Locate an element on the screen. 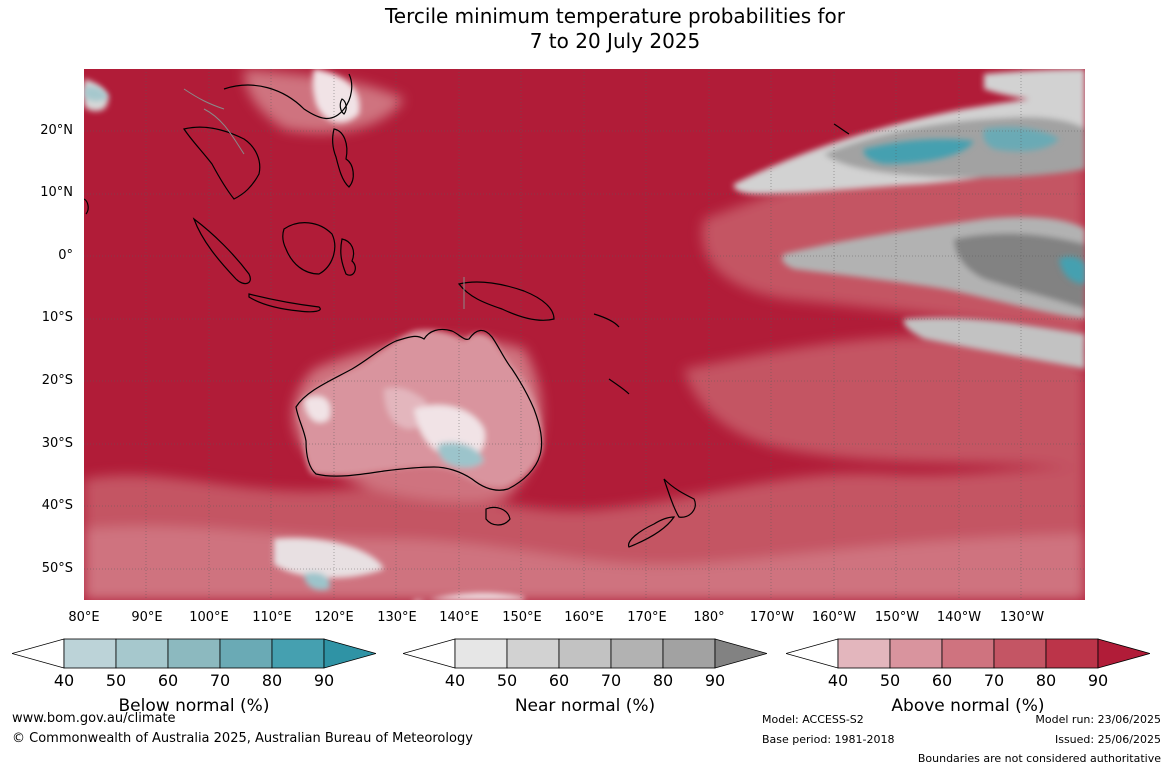 The image size is (1173, 770). lon-label-170w: 170°W is located at coordinates (772, 617).